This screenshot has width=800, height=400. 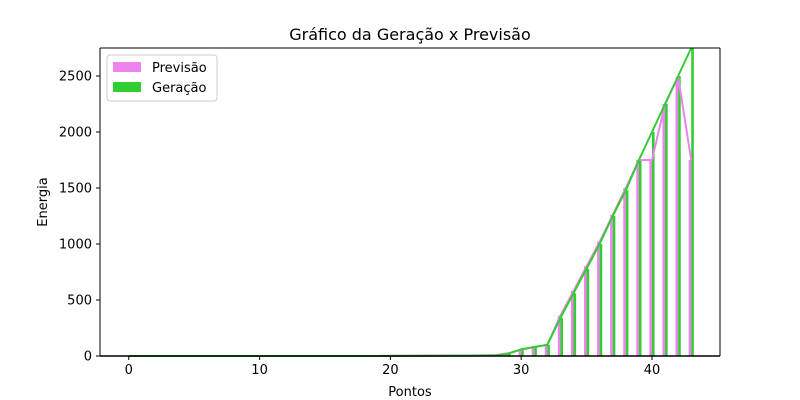 What do you see at coordinates (521, 370) in the screenshot?
I see `x-tick-label: 30` at bounding box center [521, 370].